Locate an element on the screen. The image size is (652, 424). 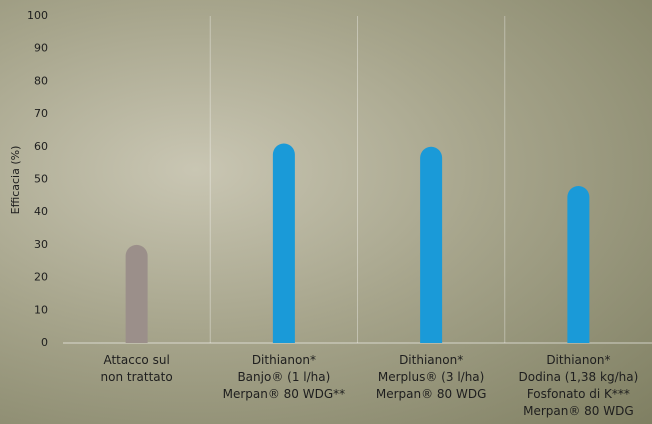
y-tick-label: 0 is located at coordinates (44, 342).